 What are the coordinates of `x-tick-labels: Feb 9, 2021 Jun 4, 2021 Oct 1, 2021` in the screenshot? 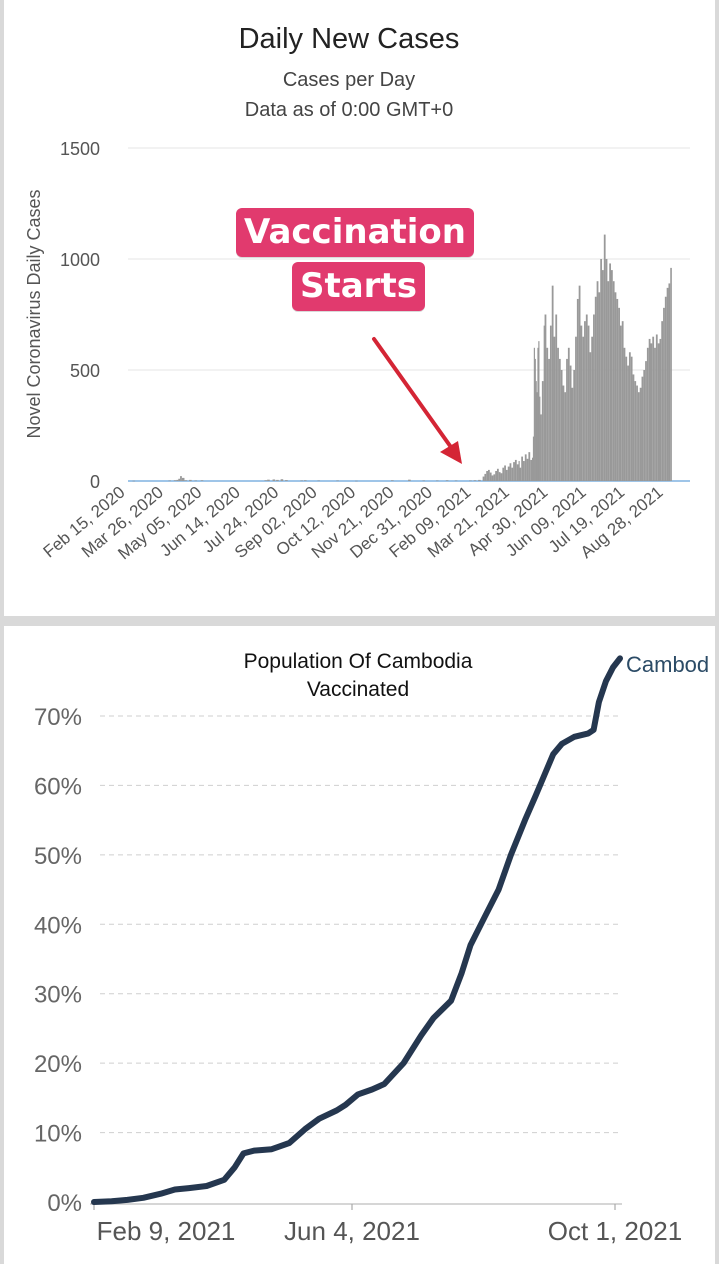 It's located at (387, 1225).